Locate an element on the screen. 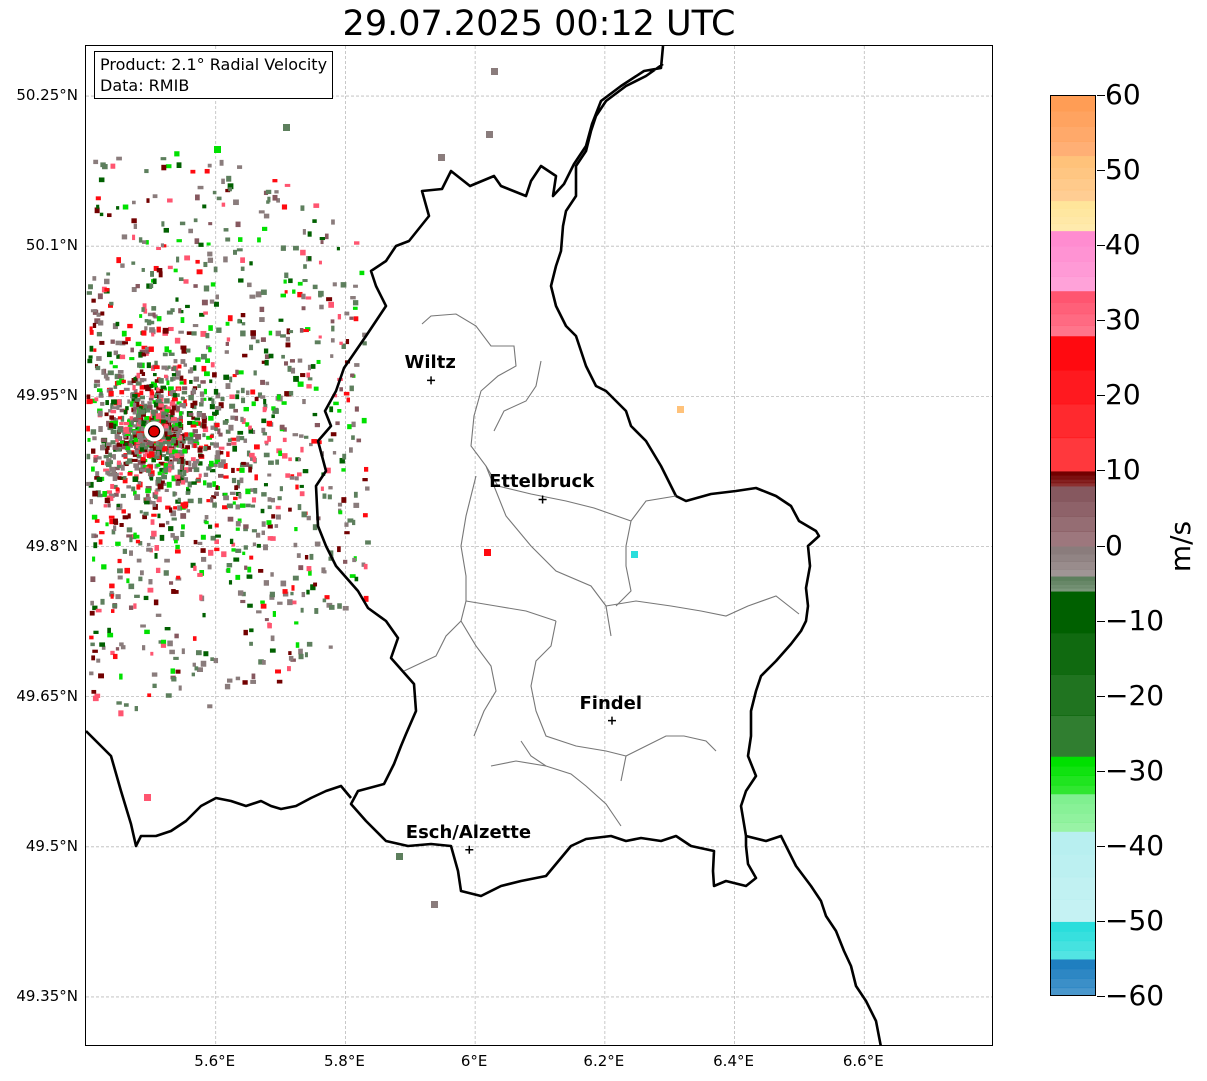 The width and height of the screenshot is (1207, 1081). lat-tick-label: 49.5°N is located at coordinates (51, 845).